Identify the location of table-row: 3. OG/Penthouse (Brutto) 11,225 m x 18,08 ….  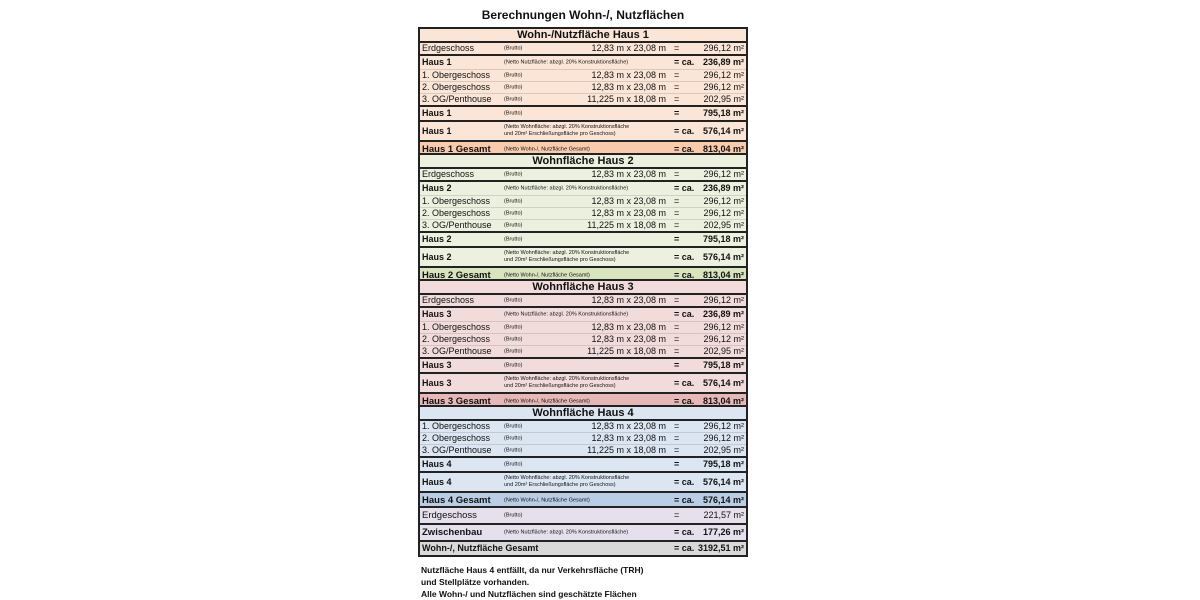
(583, 99).